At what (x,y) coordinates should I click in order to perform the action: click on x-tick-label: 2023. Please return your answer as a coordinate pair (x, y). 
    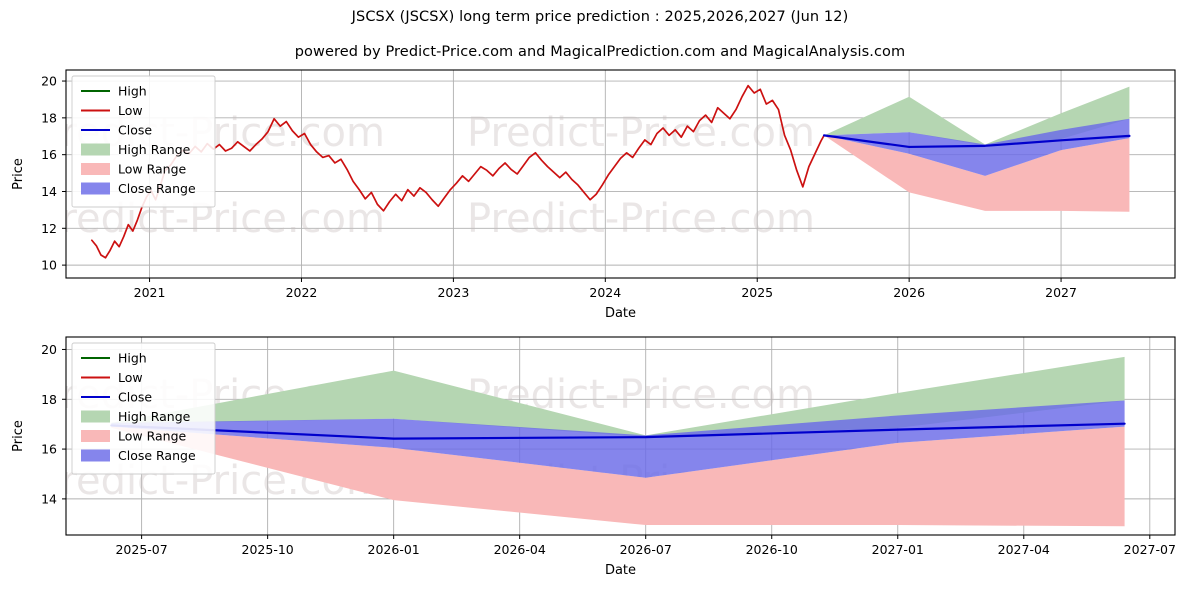
    Looking at the image, I should click on (453, 292).